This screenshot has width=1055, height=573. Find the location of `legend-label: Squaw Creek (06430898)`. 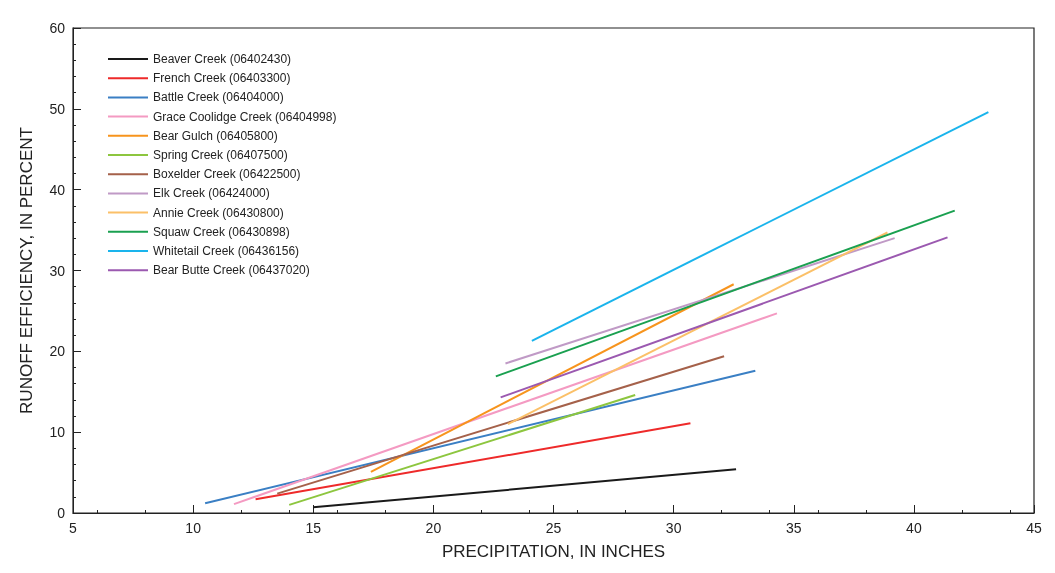

legend-label: Squaw Creek (06430898) is located at coordinates (221, 231).